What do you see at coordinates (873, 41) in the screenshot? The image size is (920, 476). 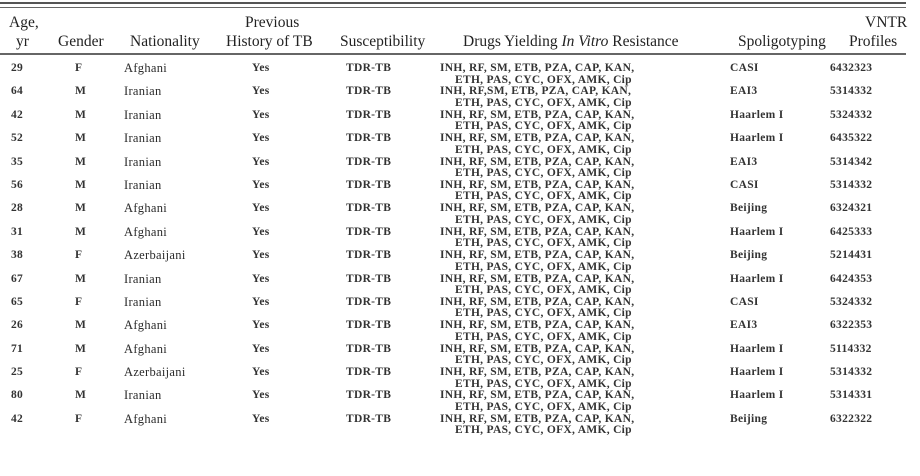 I see `header-vntr-line2: Profiles` at bounding box center [873, 41].